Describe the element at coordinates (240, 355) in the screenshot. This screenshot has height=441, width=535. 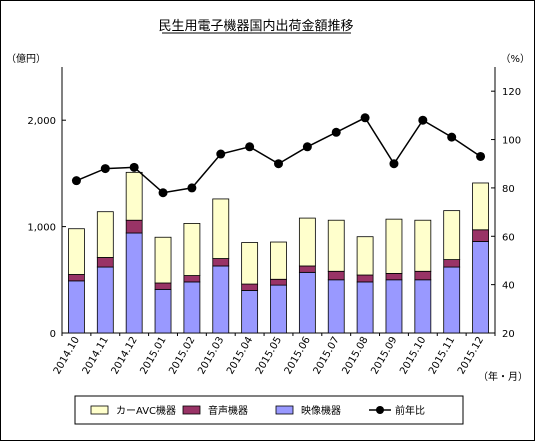
I see `x-tick-label: 2015.04` at that location.